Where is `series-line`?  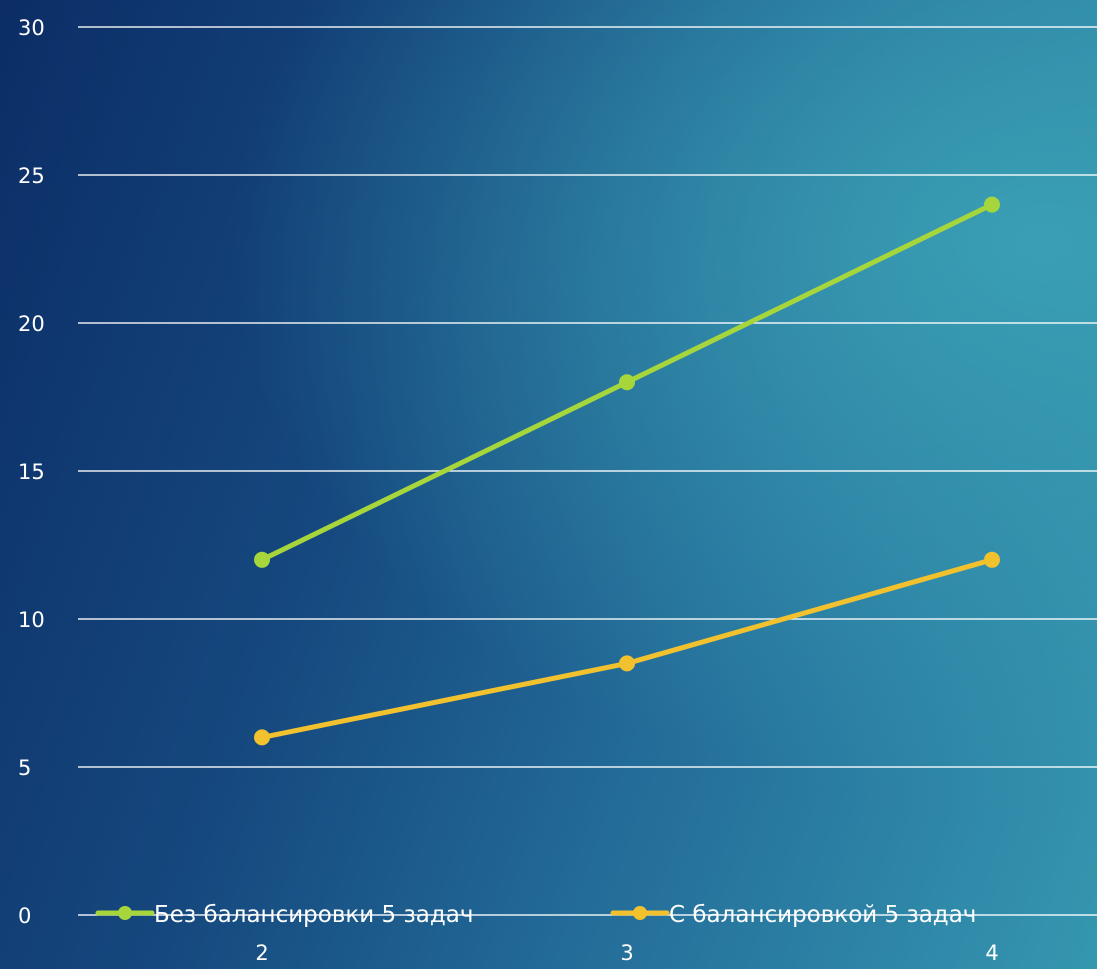
series-line is located at coordinates (627, 648).